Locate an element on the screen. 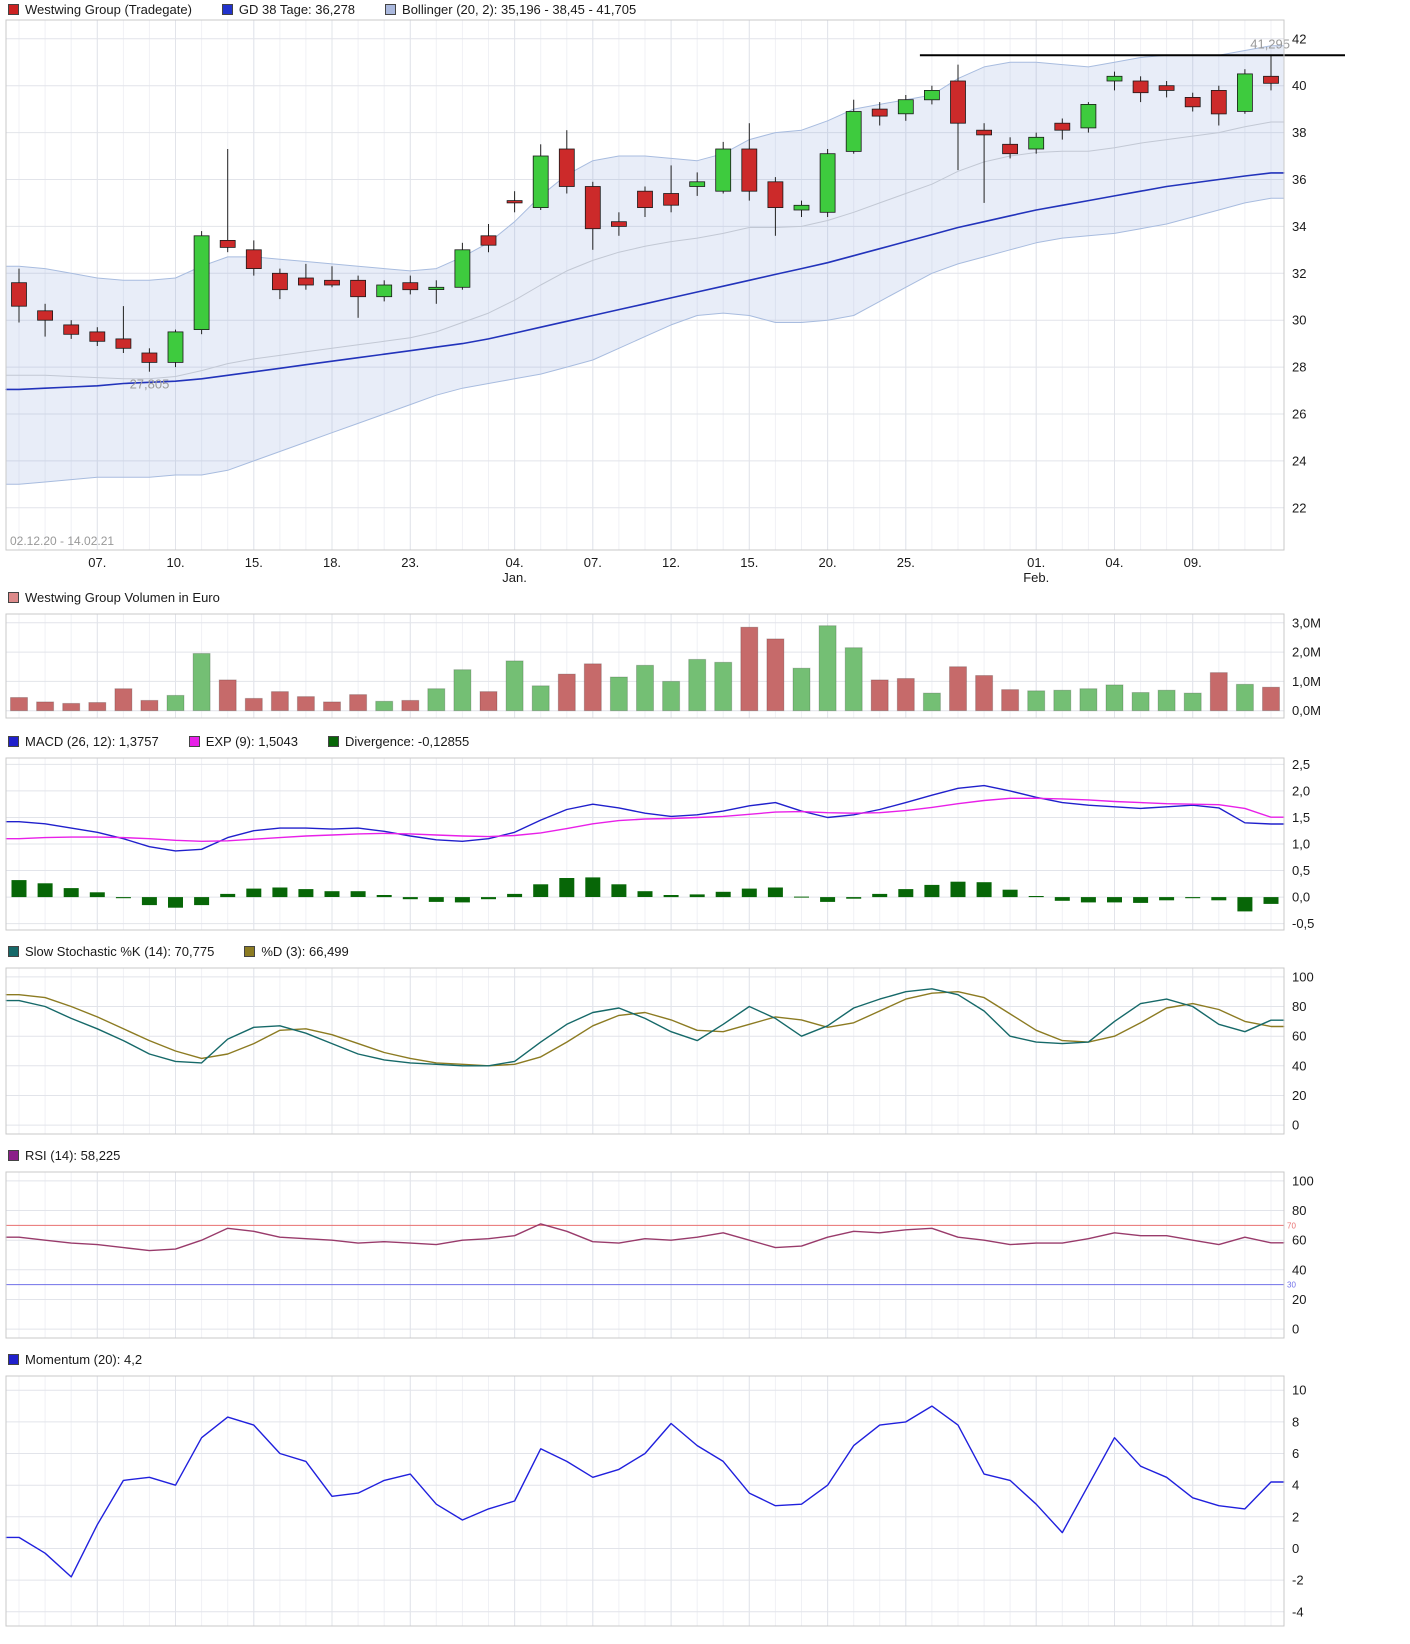  svg-text: 1,0M is located at coordinates (1306, 681).